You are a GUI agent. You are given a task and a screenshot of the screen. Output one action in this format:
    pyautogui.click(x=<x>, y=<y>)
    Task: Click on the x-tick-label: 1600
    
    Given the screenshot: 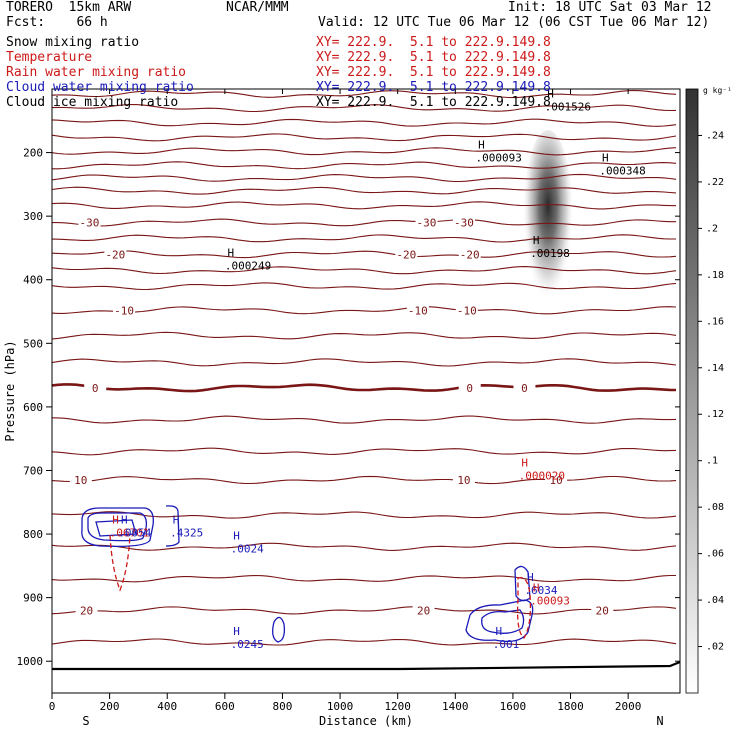 What is the action you would take?
    pyautogui.click(x=513, y=706)
    